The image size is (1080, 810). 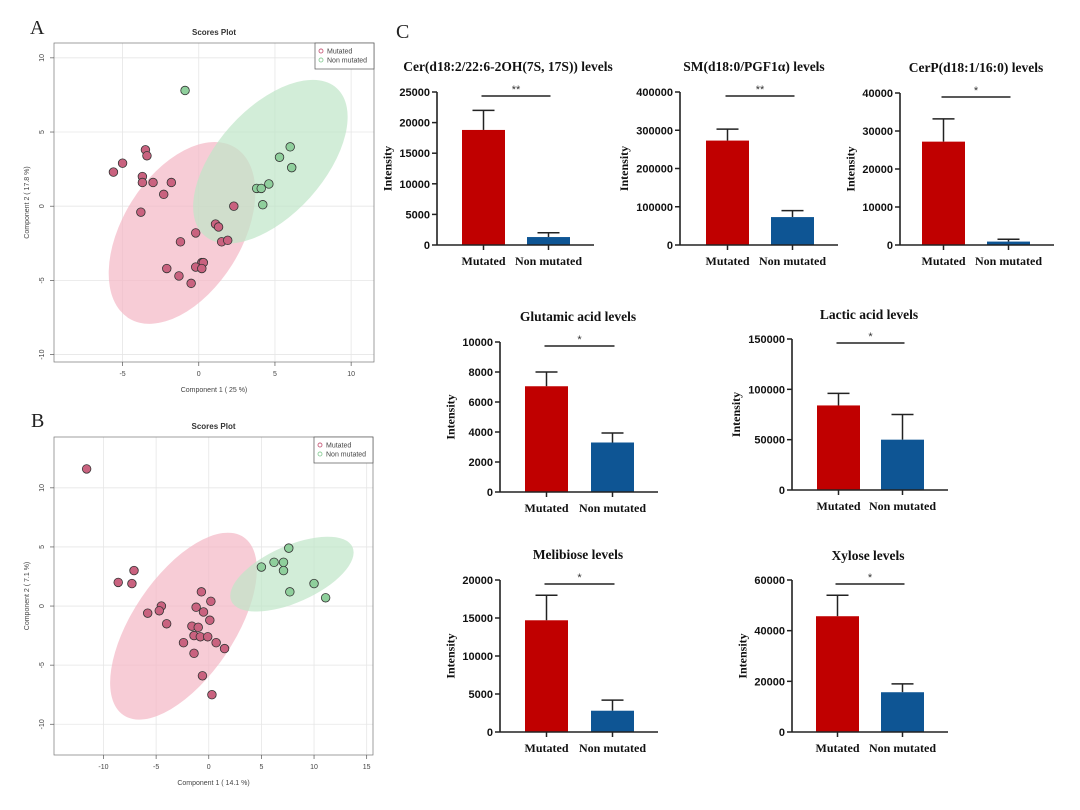 I want to click on x-tick-label: 10, so click(x=314, y=767).